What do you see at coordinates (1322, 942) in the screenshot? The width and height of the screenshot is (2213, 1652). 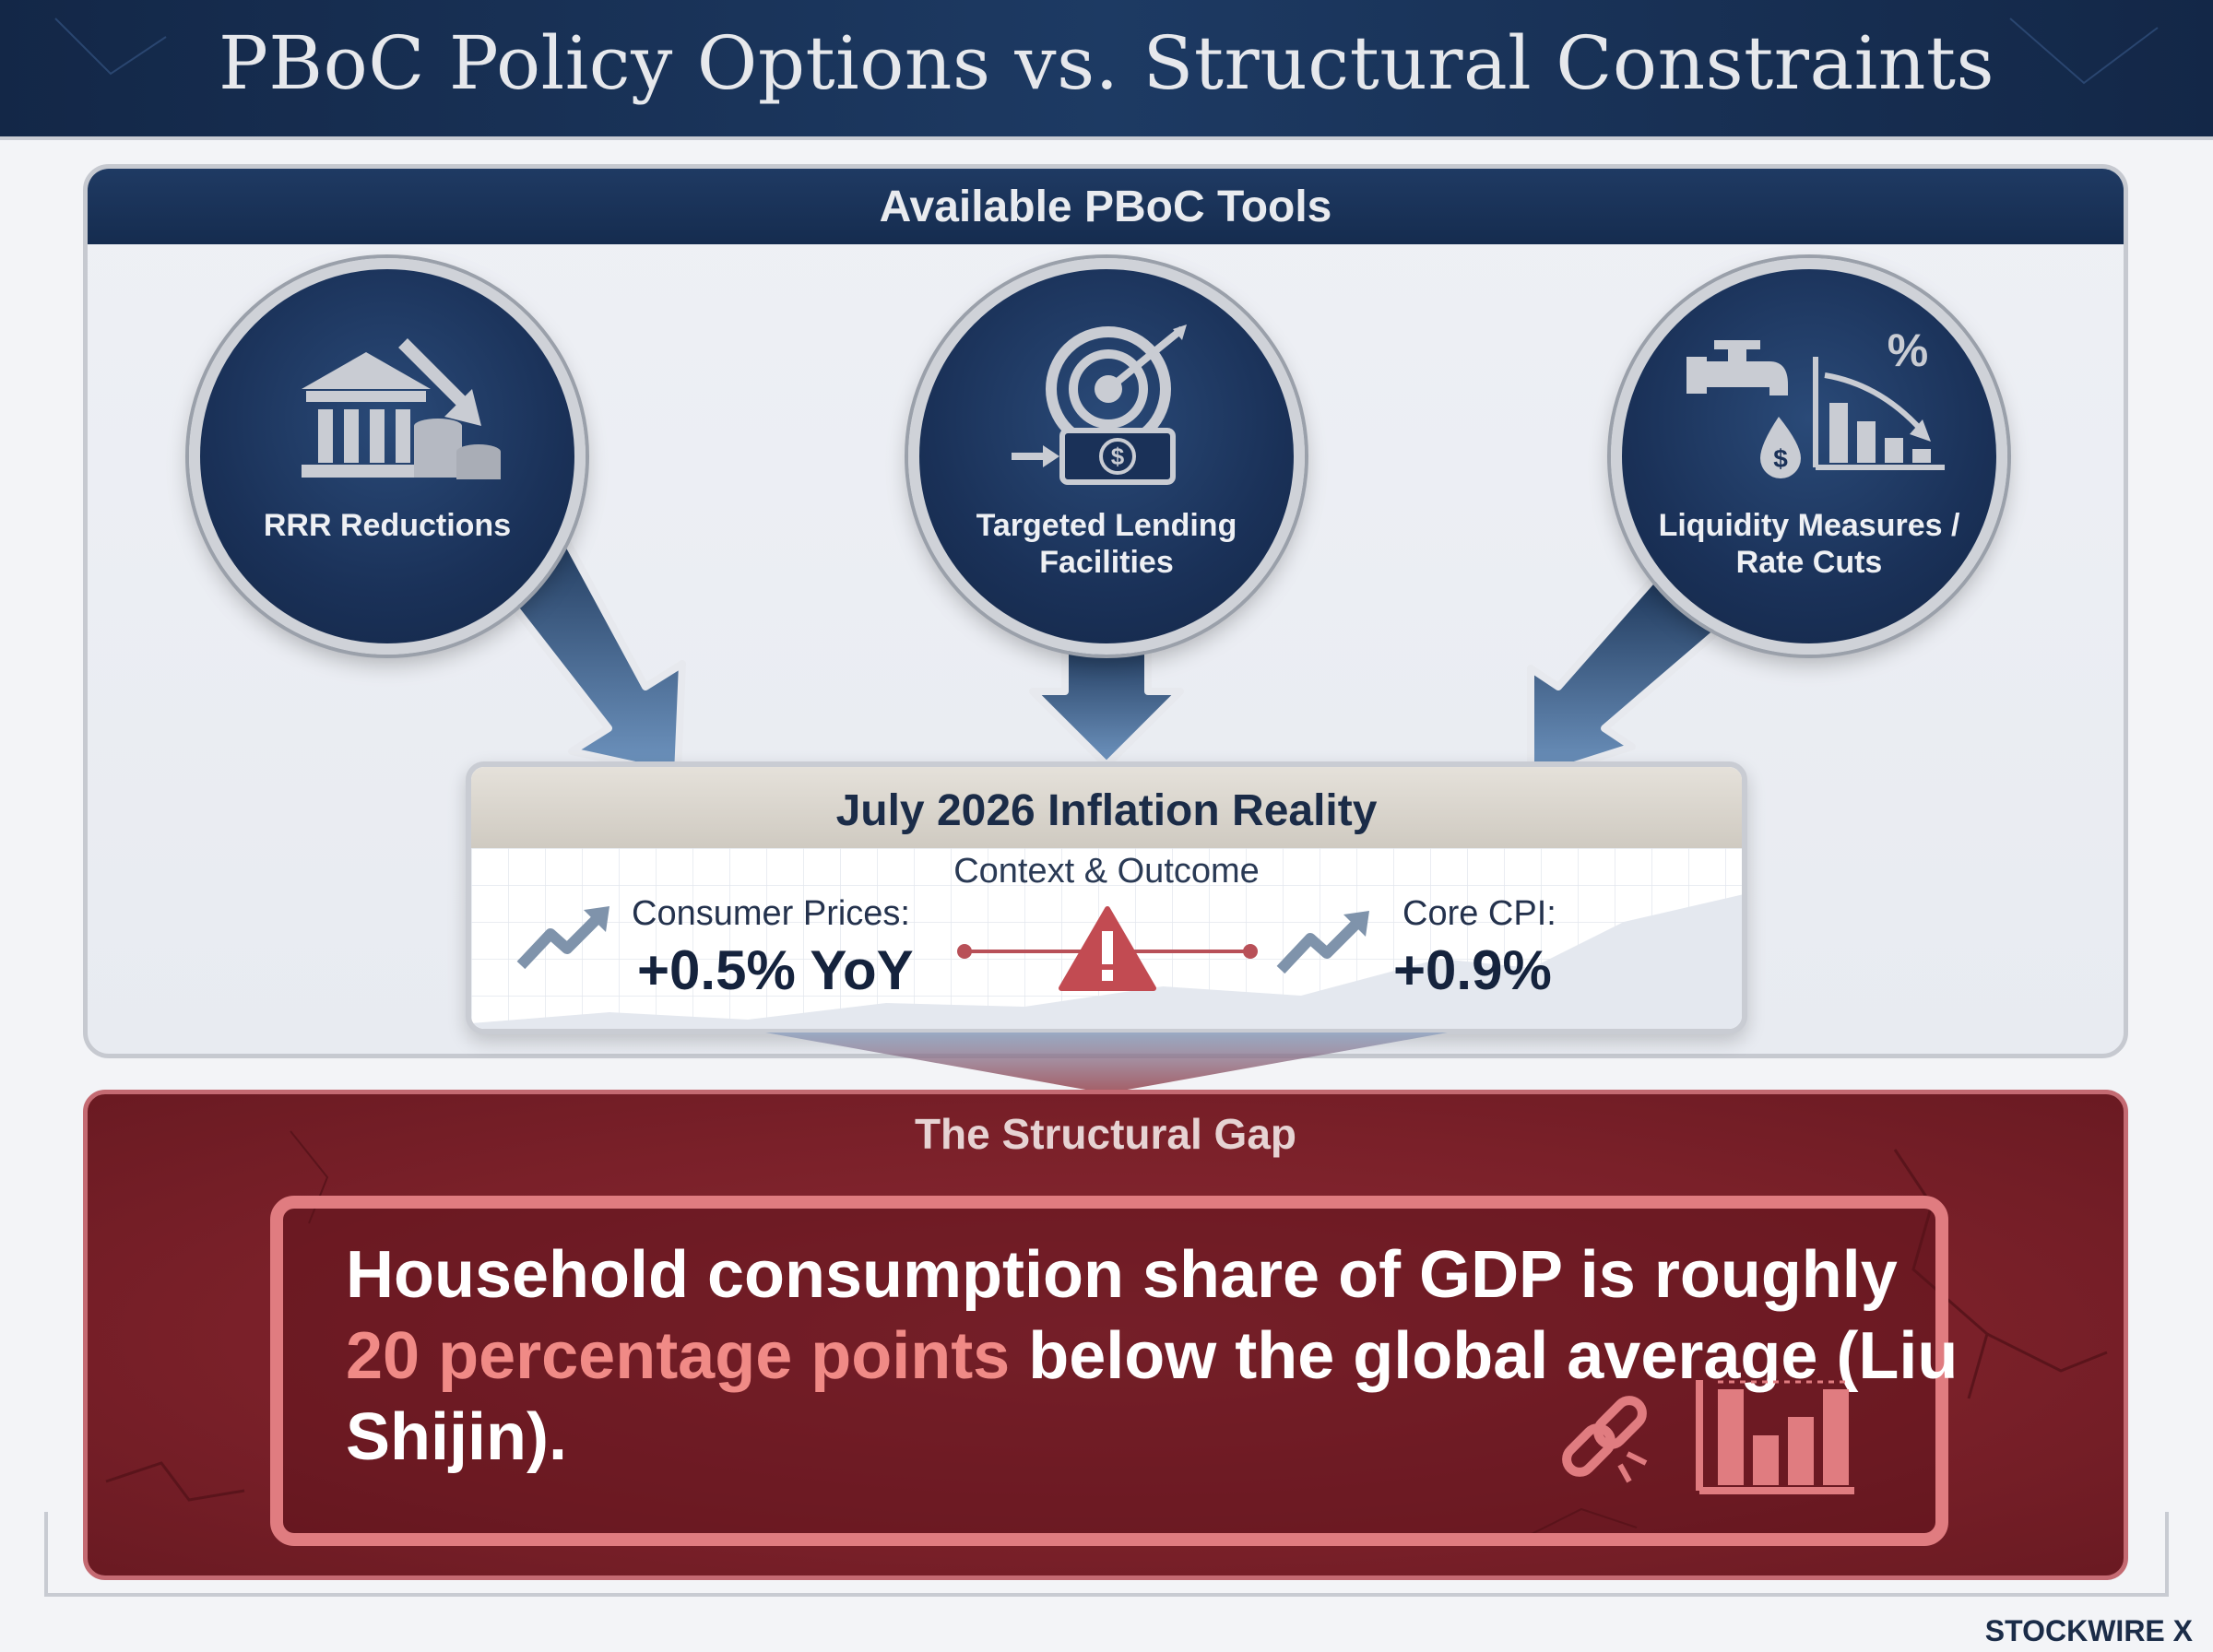 I see `trend-up-icon-right` at bounding box center [1322, 942].